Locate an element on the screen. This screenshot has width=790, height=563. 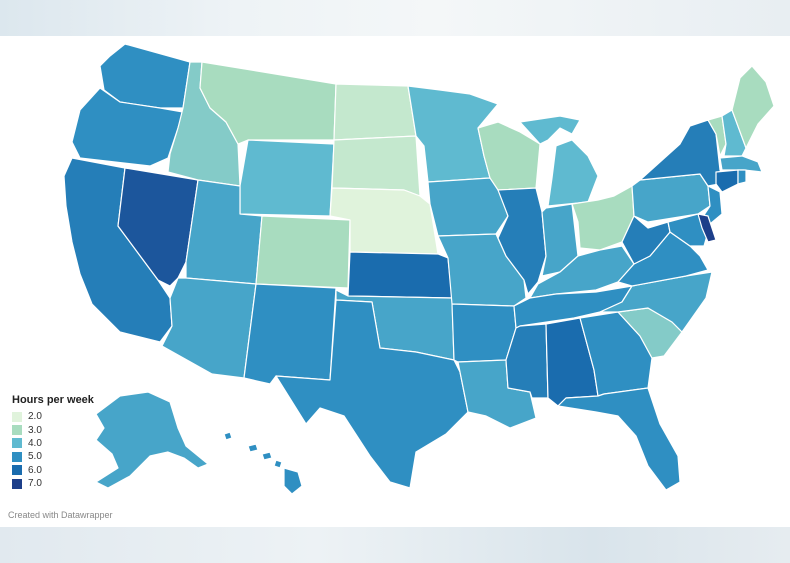
legend-label: 3.0 is located at coordinates (35, 430).